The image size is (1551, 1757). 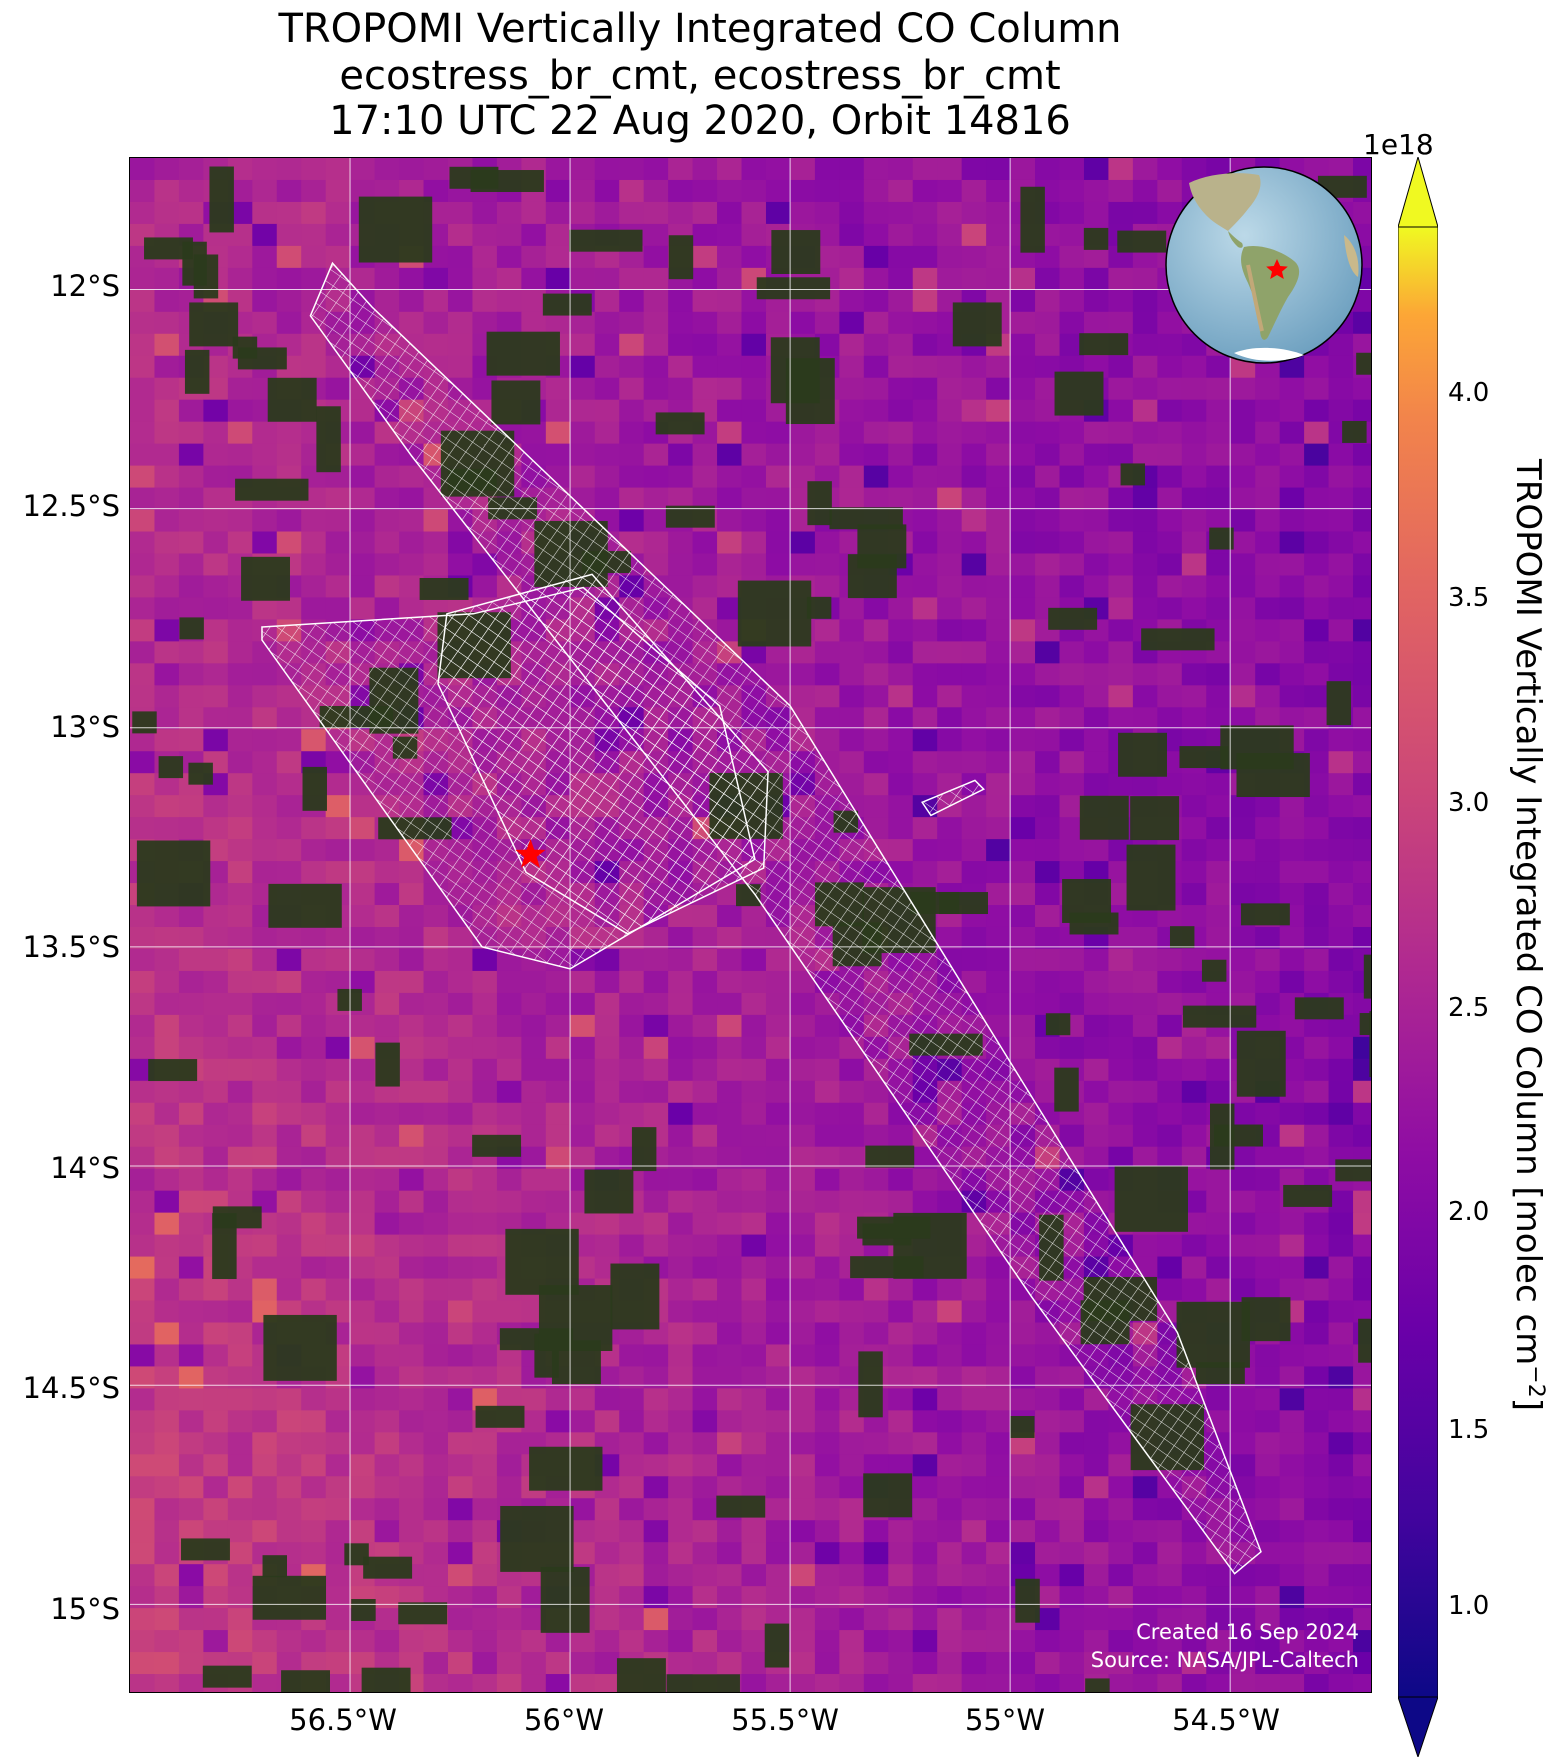 I want to click on site-marker-layer, so click(x=530, y=853).